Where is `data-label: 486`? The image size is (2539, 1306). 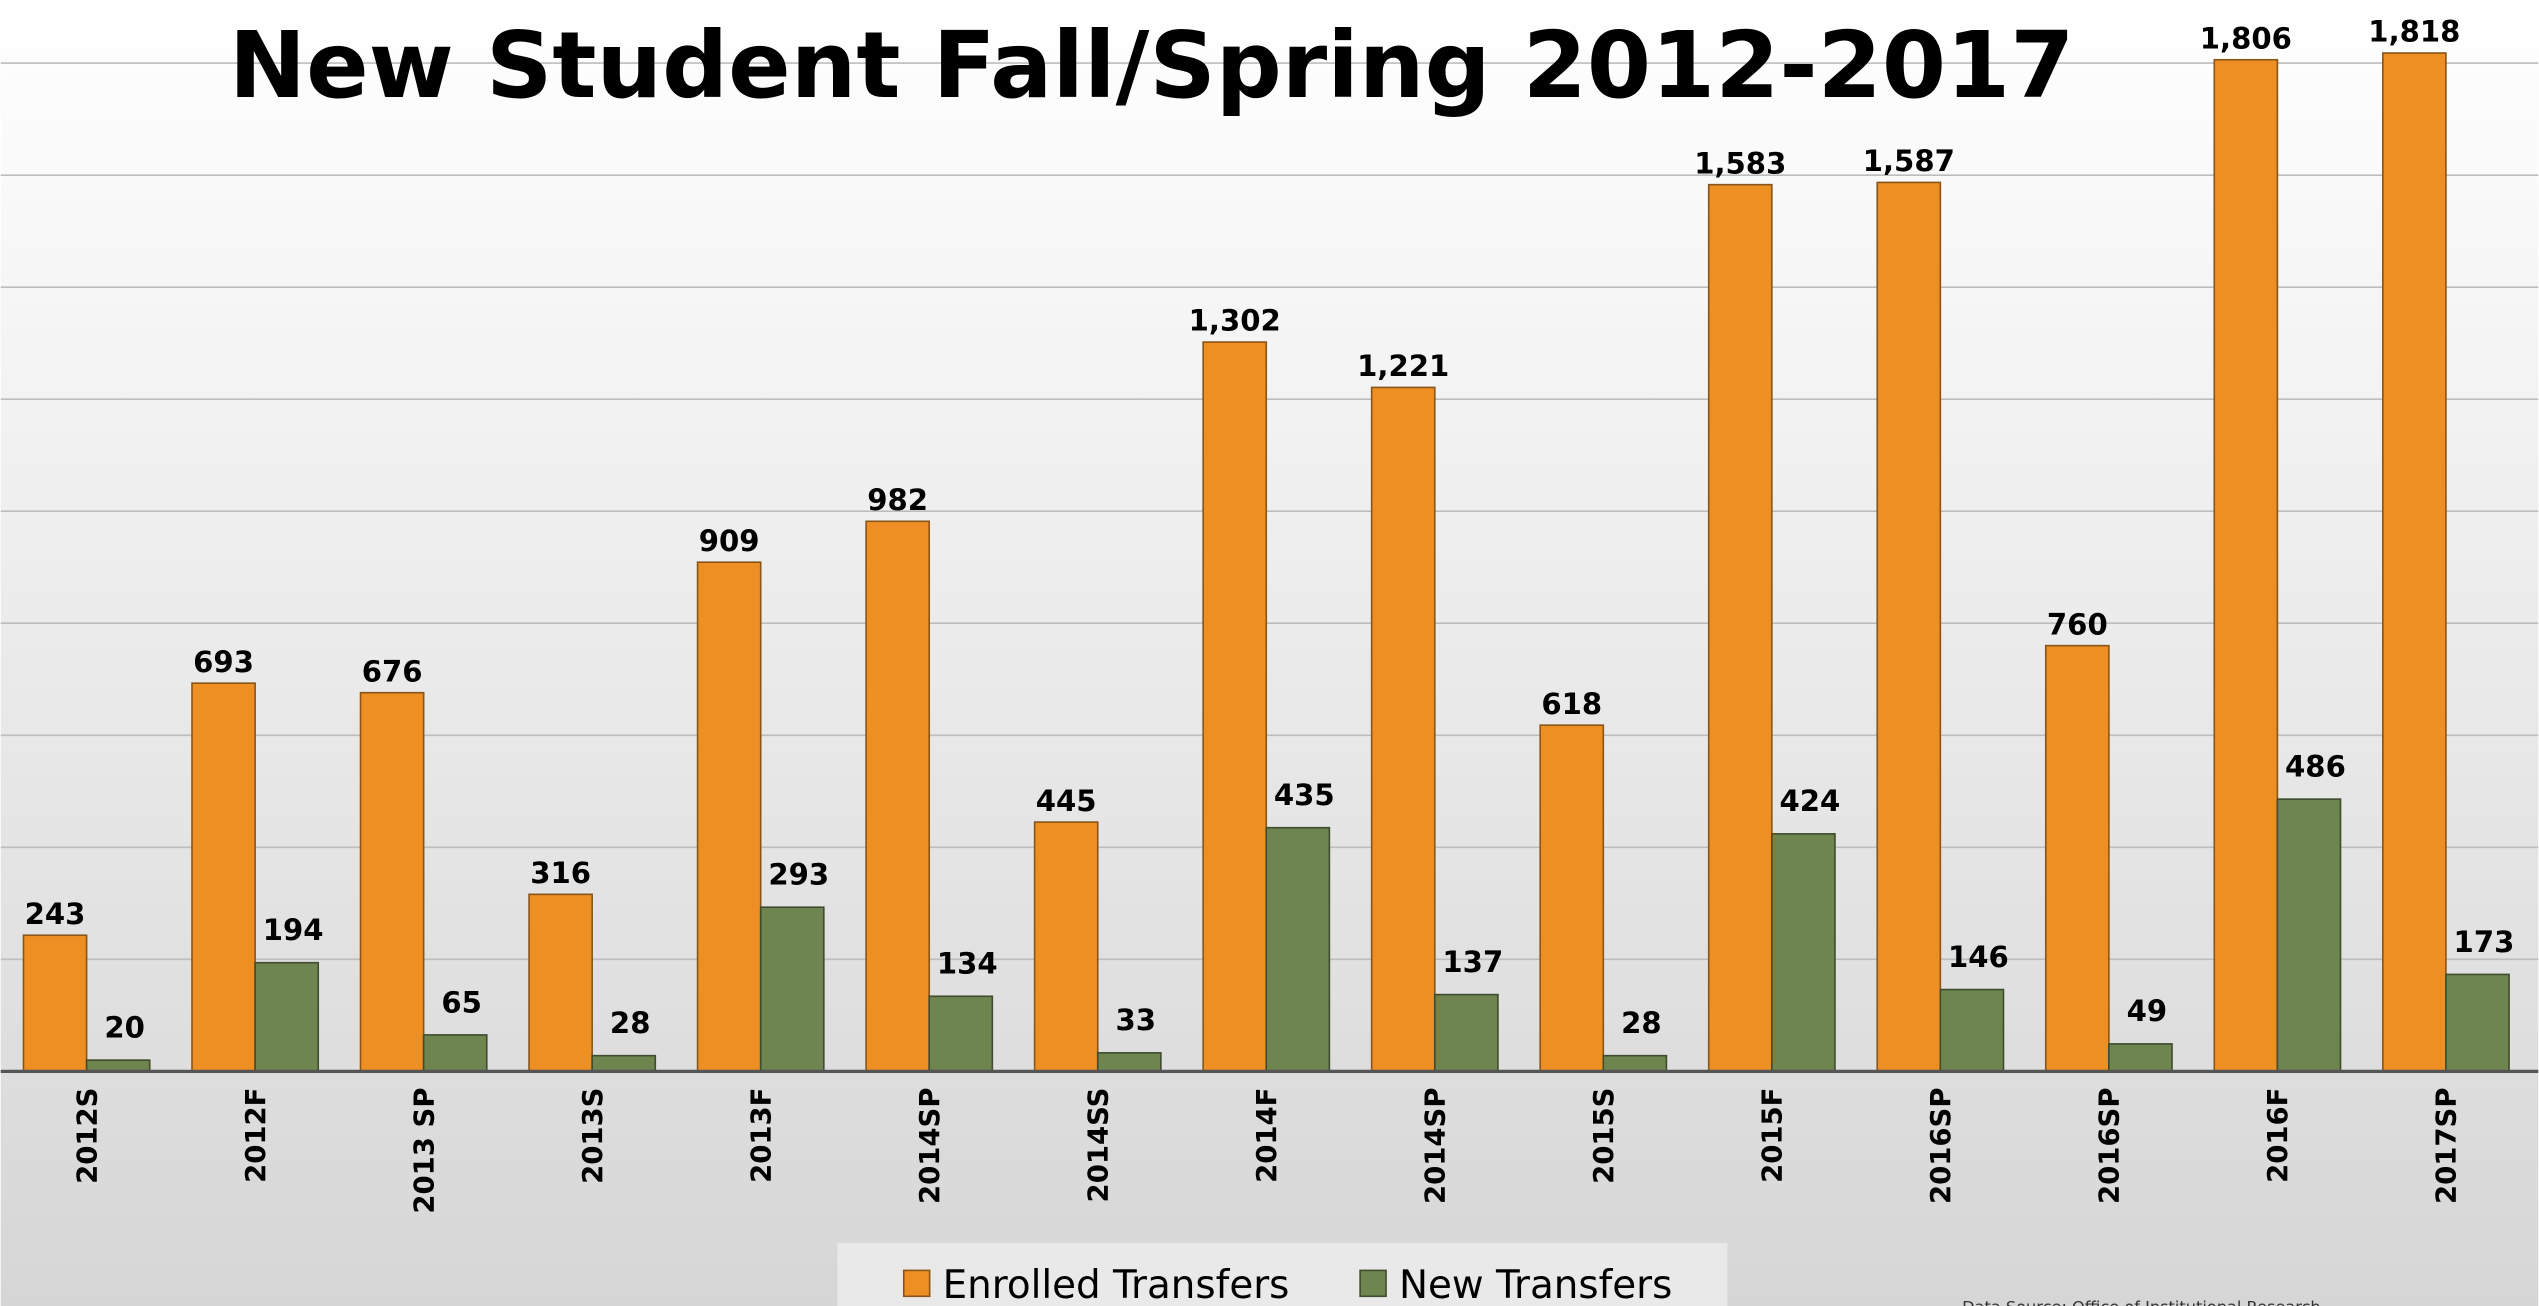 data-label: 486 is located at coordinates (2315, 766).